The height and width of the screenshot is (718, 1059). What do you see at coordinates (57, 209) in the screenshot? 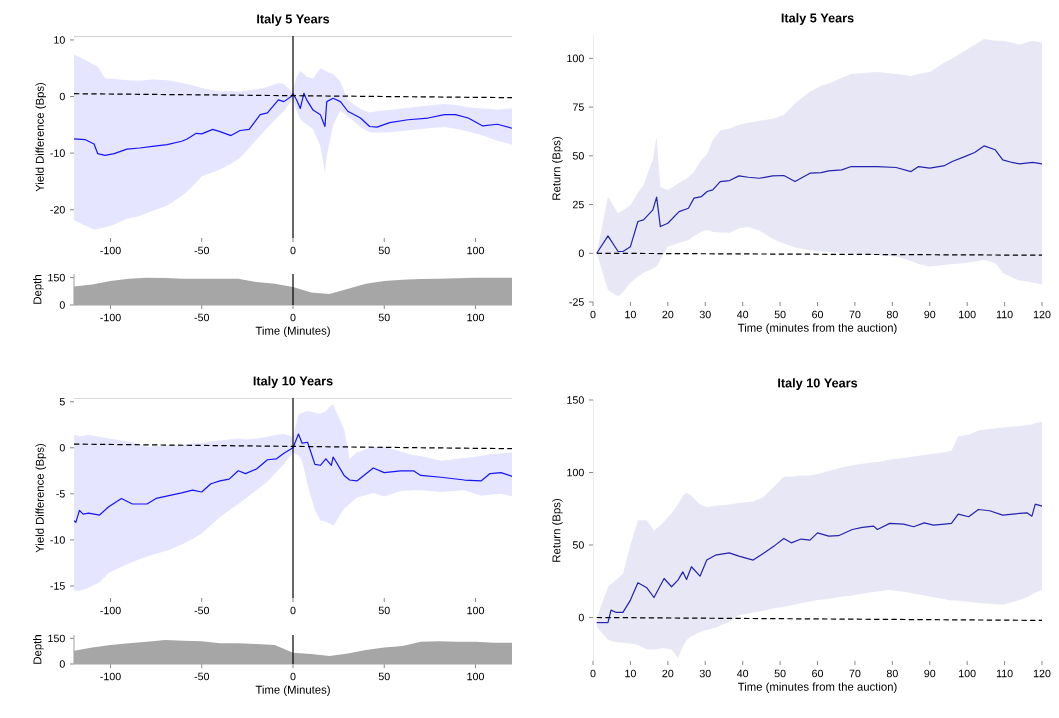
I see `y-tick-label: -20` at bounding box center [57, 209].